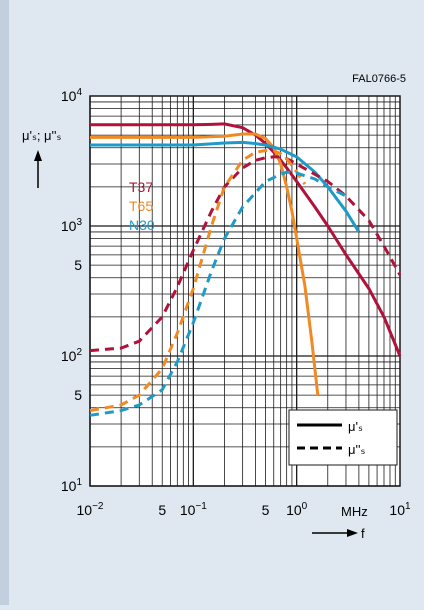 The image size is (424, 610). Describe the element at coordinates (38, 155) in the screenshot. I see `y-axis-arrowhead` at that location.